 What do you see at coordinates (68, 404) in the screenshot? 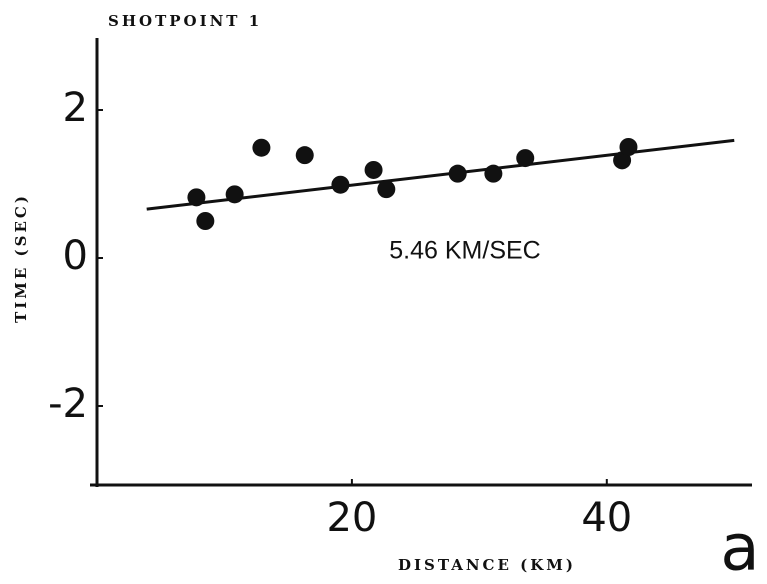
I see `y-tick-label: -2` at bounding box center [68, 404].